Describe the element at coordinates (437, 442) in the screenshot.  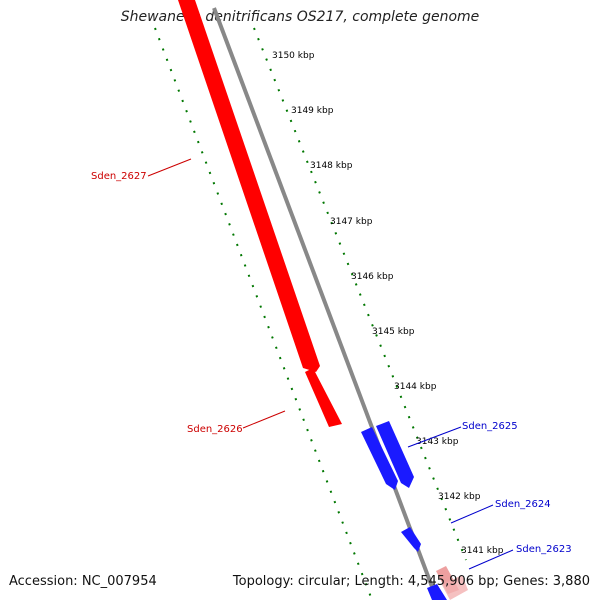
I see `kbp-tick-label: 3143 kbp` at that location.